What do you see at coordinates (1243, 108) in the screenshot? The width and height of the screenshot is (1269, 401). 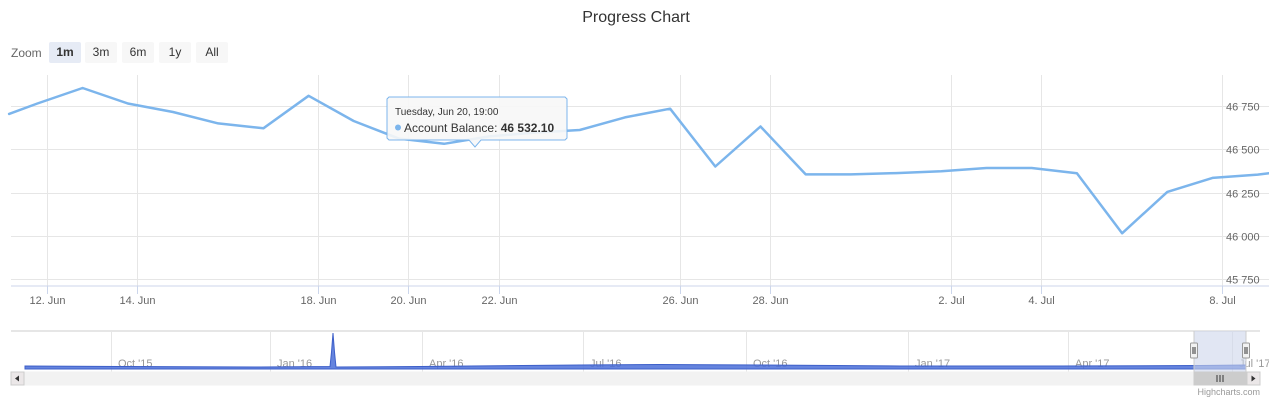 I see `y-tick-label-46750: 46 750` at bounding box center [1243, 108].